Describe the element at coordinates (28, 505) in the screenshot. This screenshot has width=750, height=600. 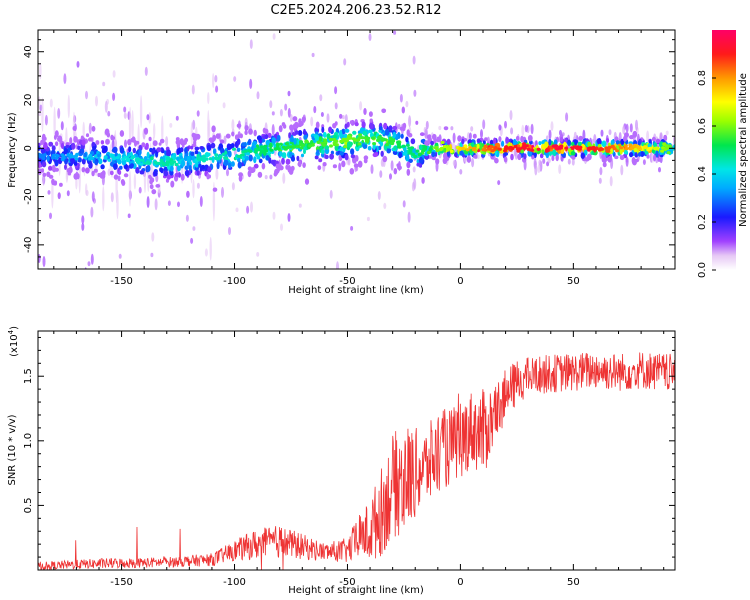
I see `snr-y-tick-label: 0.5` at that location.